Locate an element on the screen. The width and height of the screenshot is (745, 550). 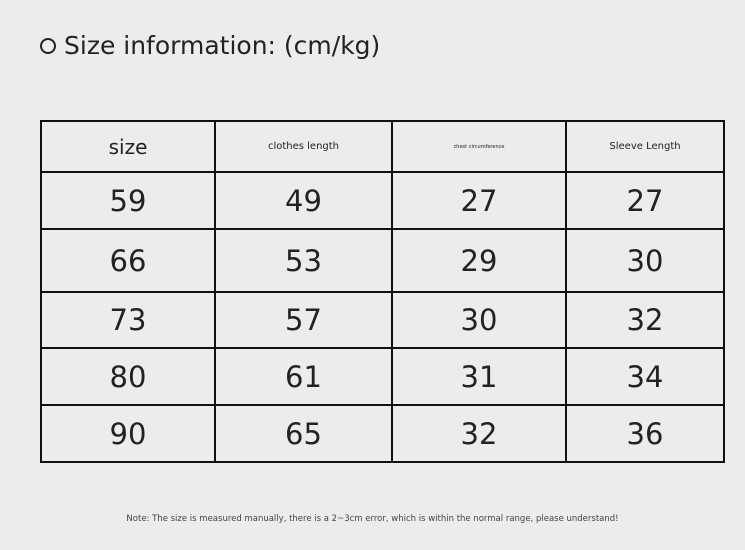
table-row: 73 57 30 32 is located at coordinates (382, 320).